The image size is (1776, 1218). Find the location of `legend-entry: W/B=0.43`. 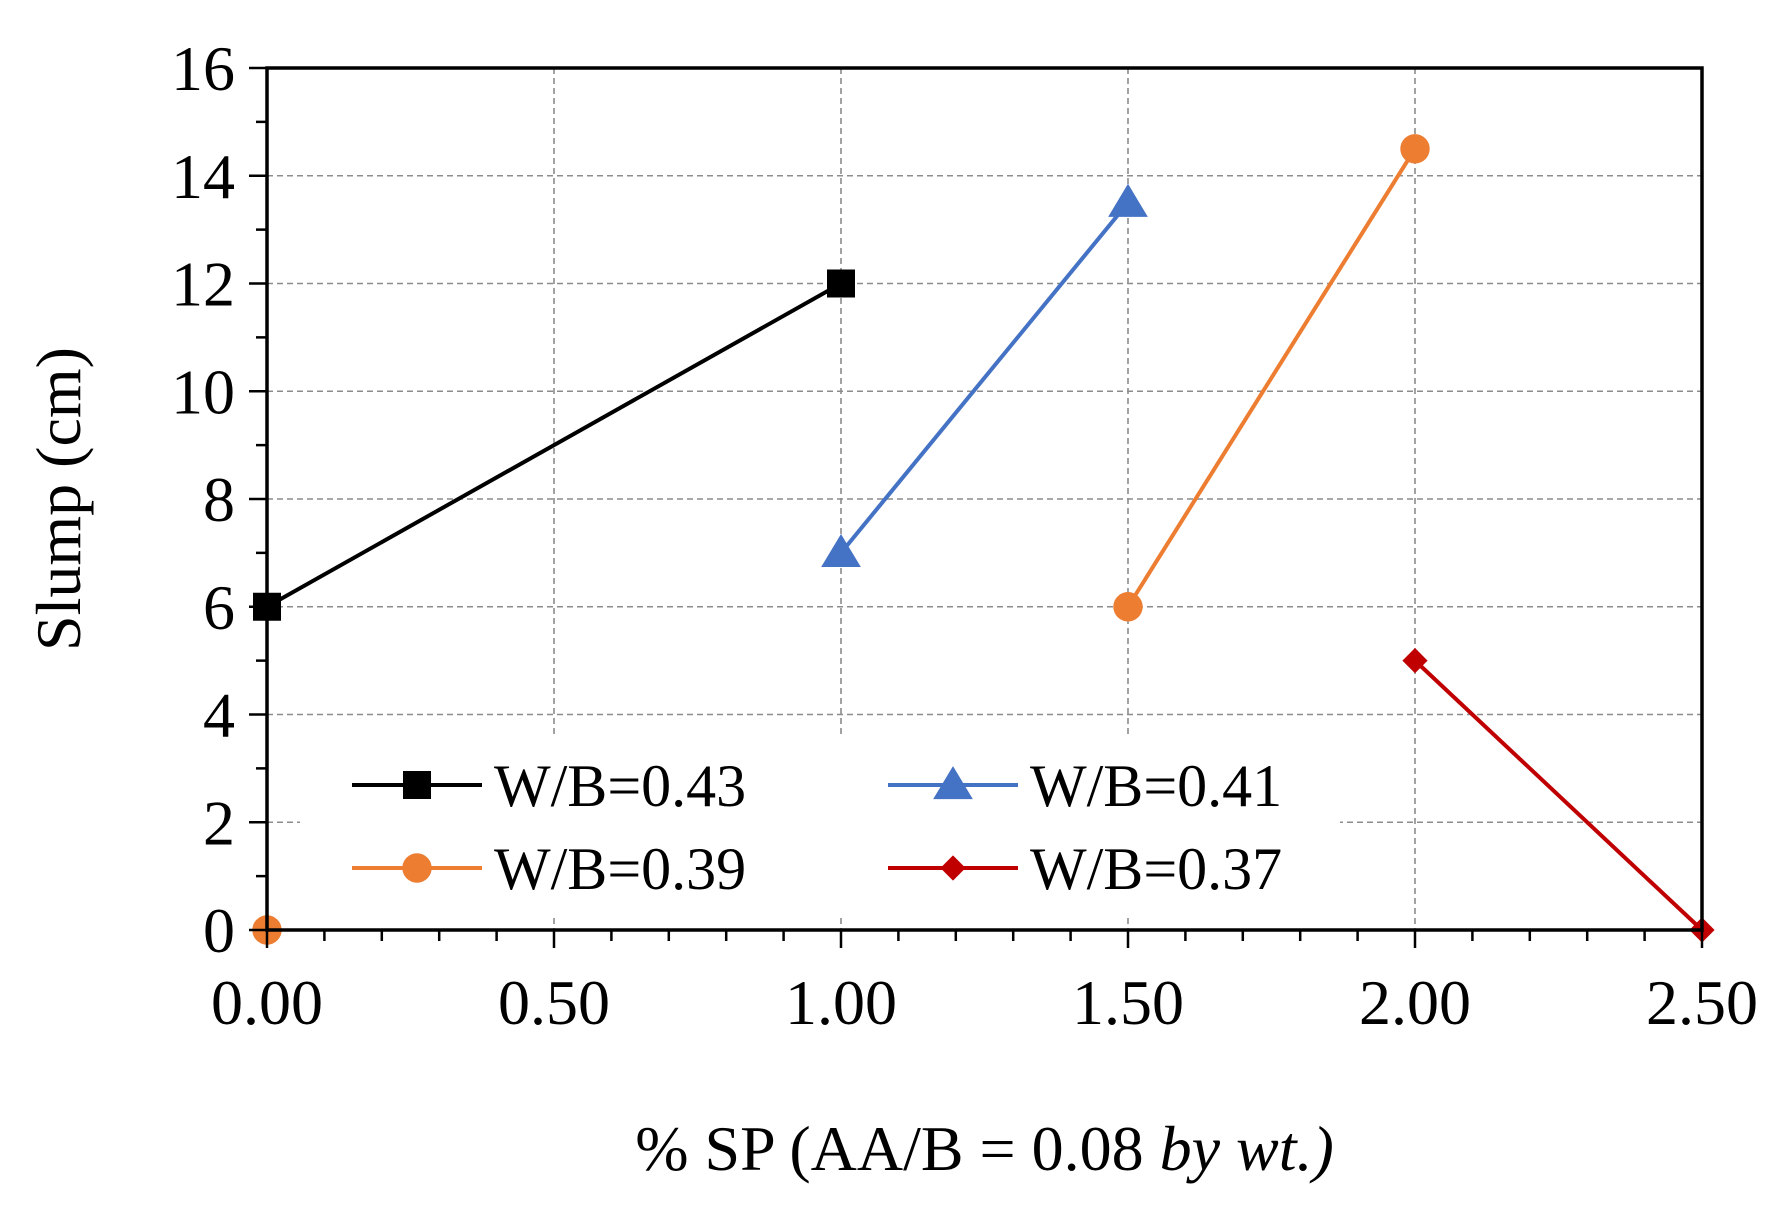

legend-entry: W/B=0.43 is located at coordinates (549, 786).